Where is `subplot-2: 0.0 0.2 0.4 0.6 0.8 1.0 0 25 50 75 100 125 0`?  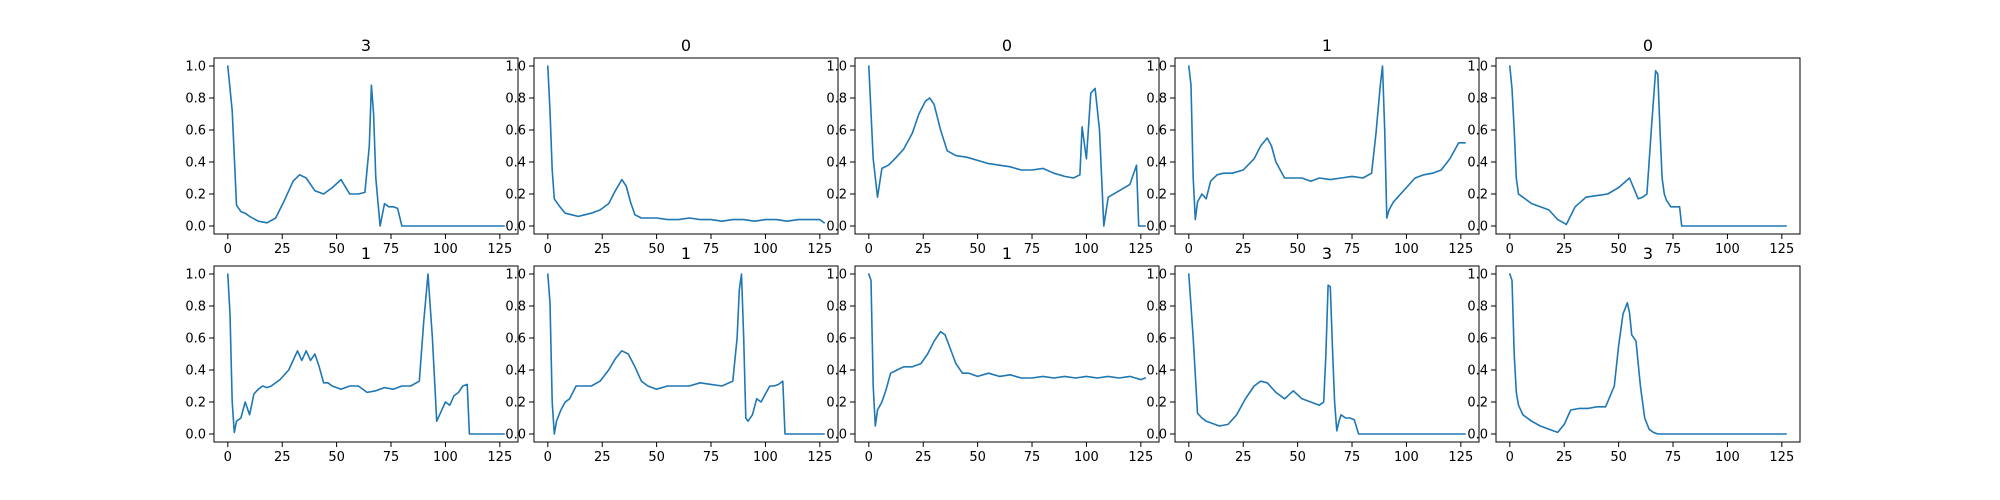
subplot-2: 0.0 0.2 0.4 0.6 0.8 1.0 0 25 50 75 100 125 0 is located at coordinates (672, 146).